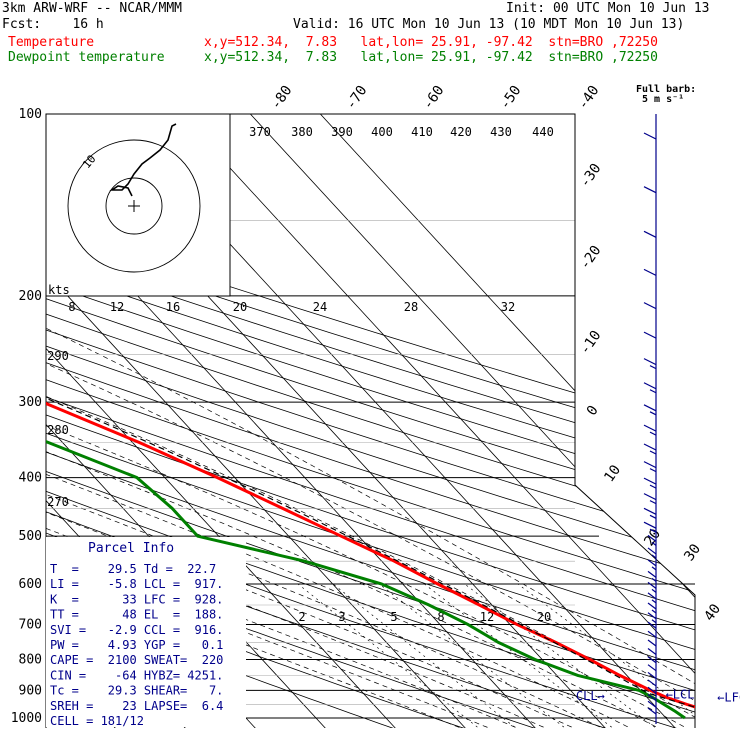 This screenshot has height=740, width=740. Describe the element at coordinates (411, 307) in the screenshot. I see `mixing-ratio-label: 28` at that location.